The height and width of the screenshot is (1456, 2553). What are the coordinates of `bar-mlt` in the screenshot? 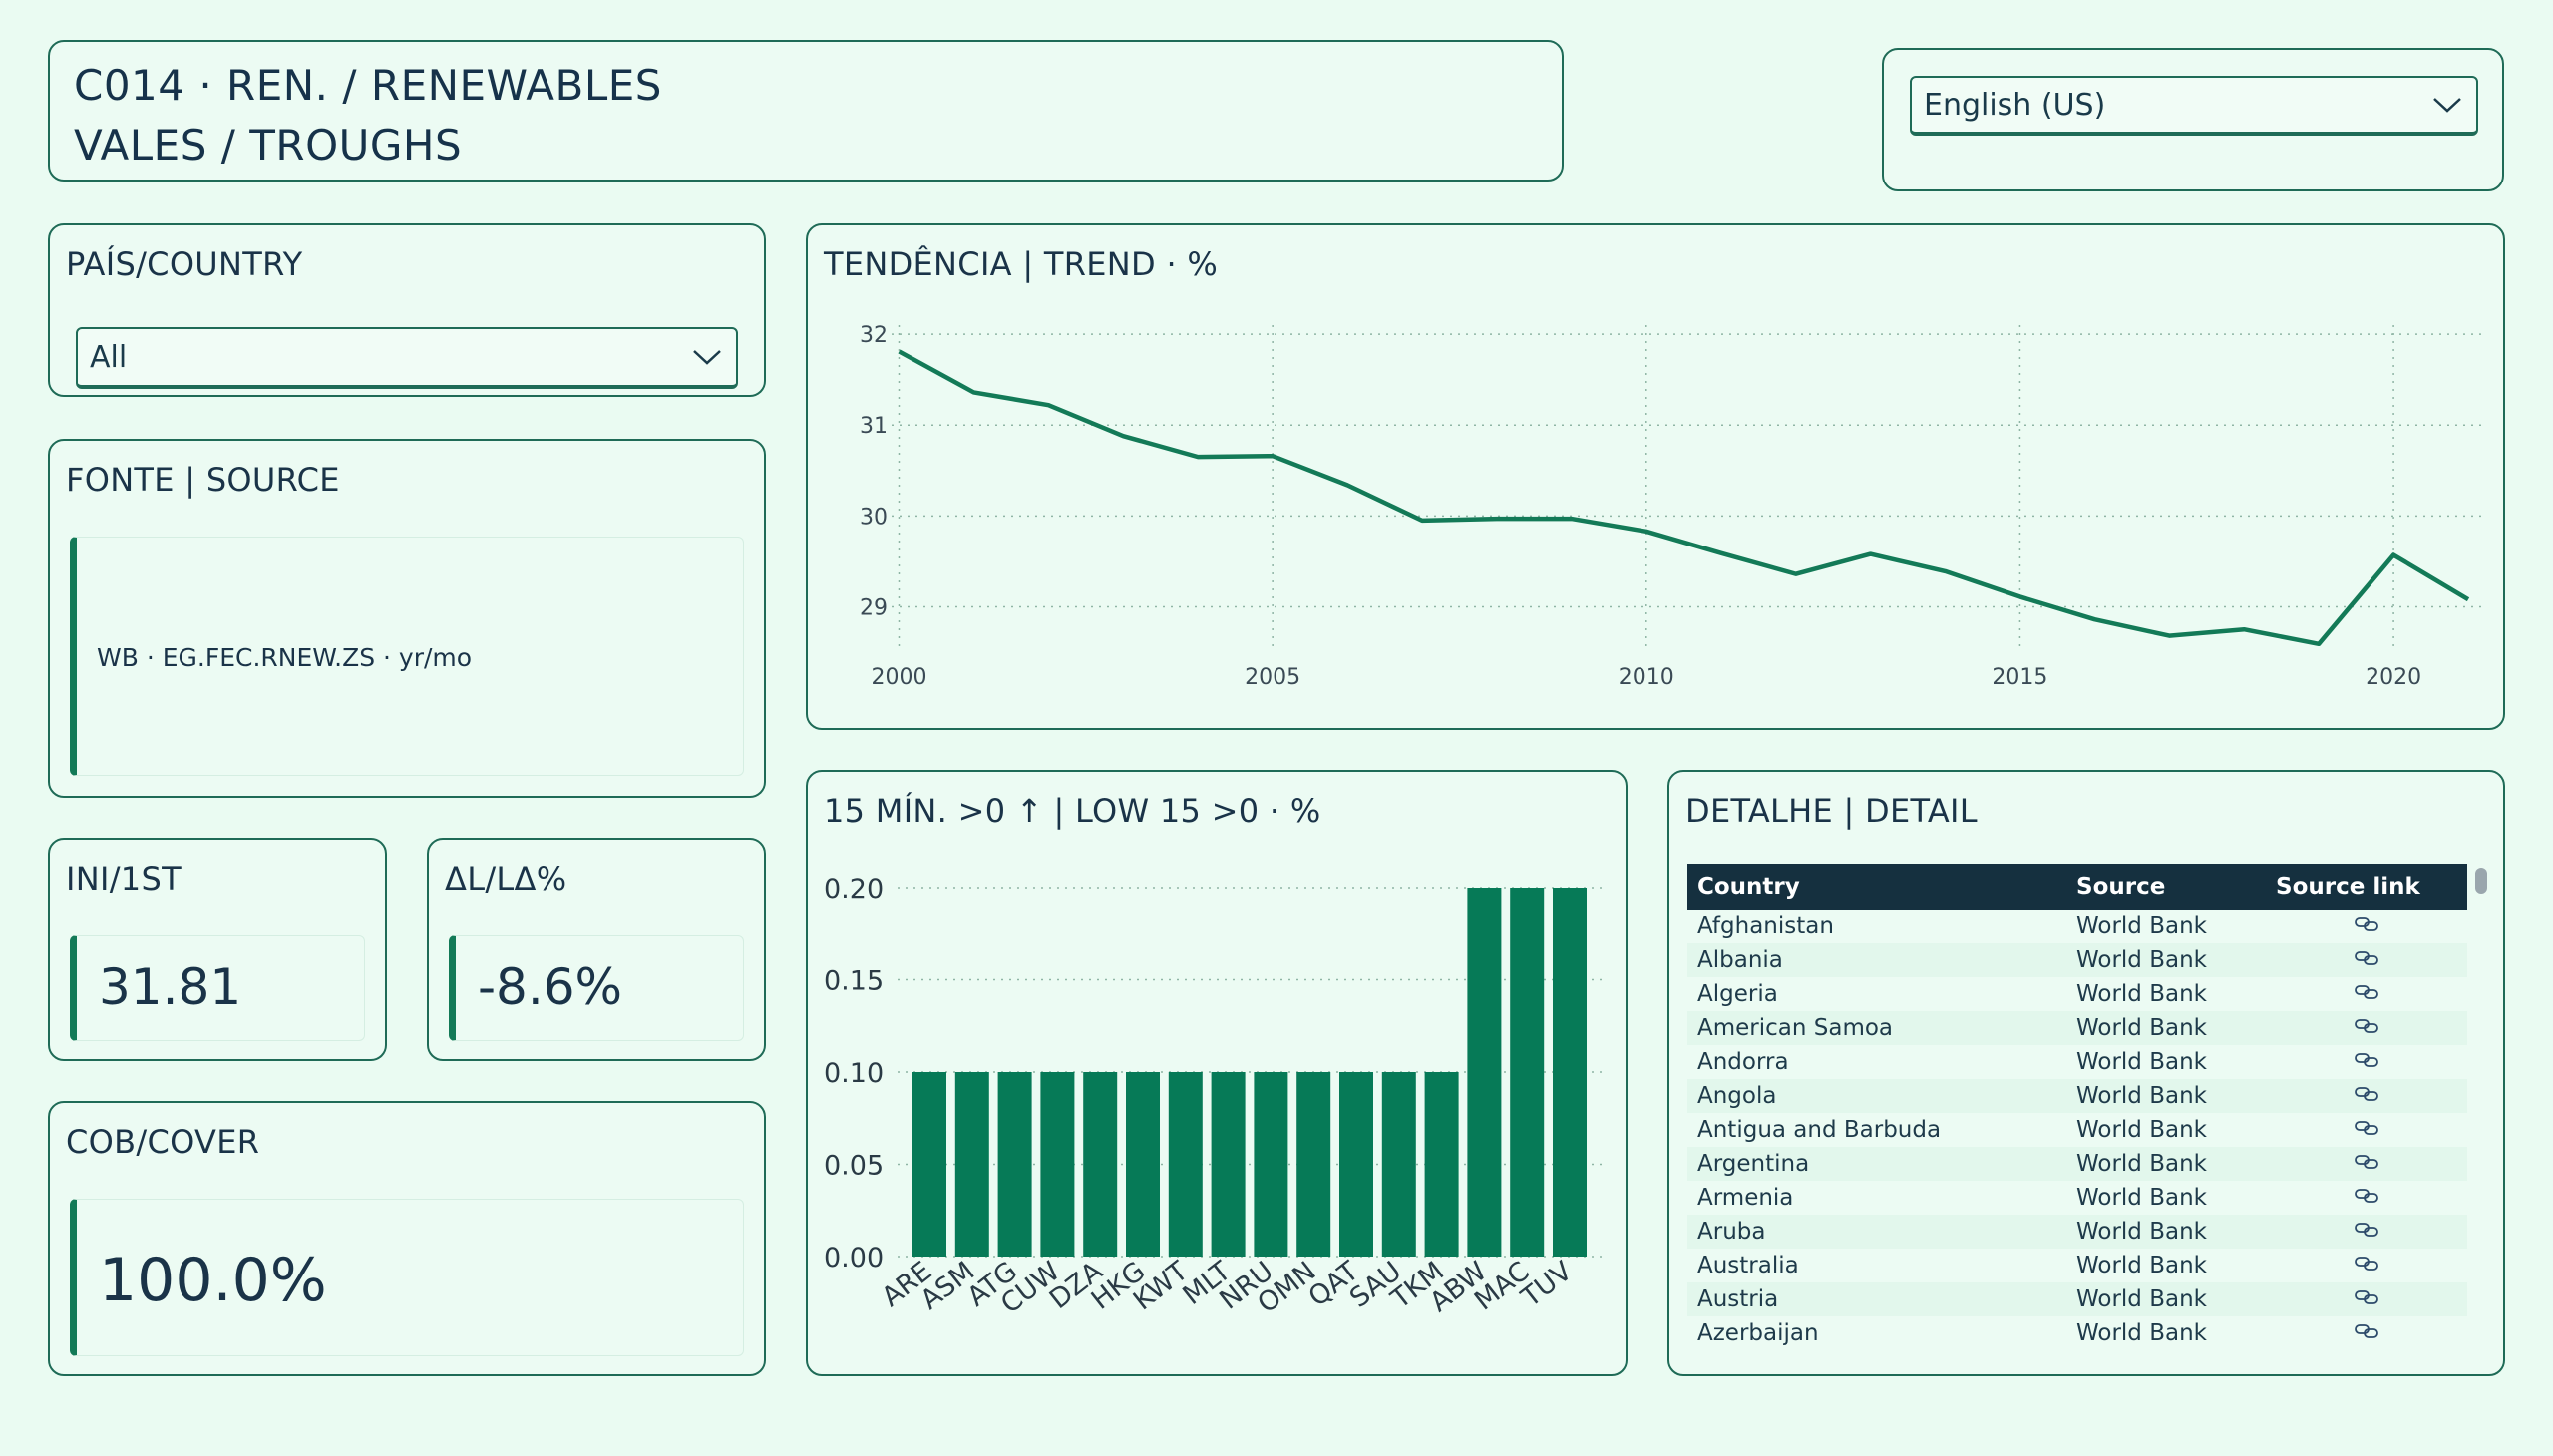 It's located at (1228, 1164).